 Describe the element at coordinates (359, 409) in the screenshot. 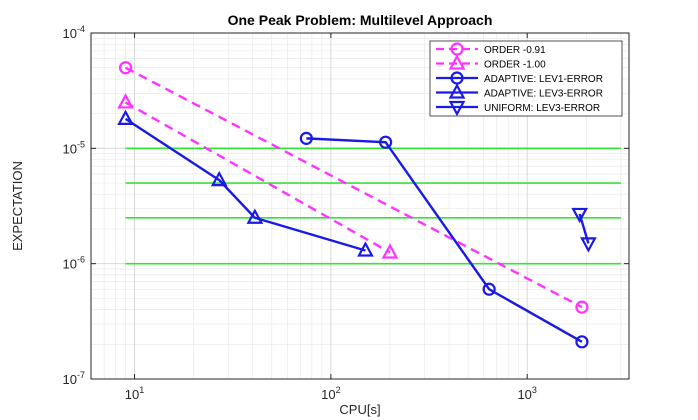

I see `x-axis-label: CPU[s]` at that location.